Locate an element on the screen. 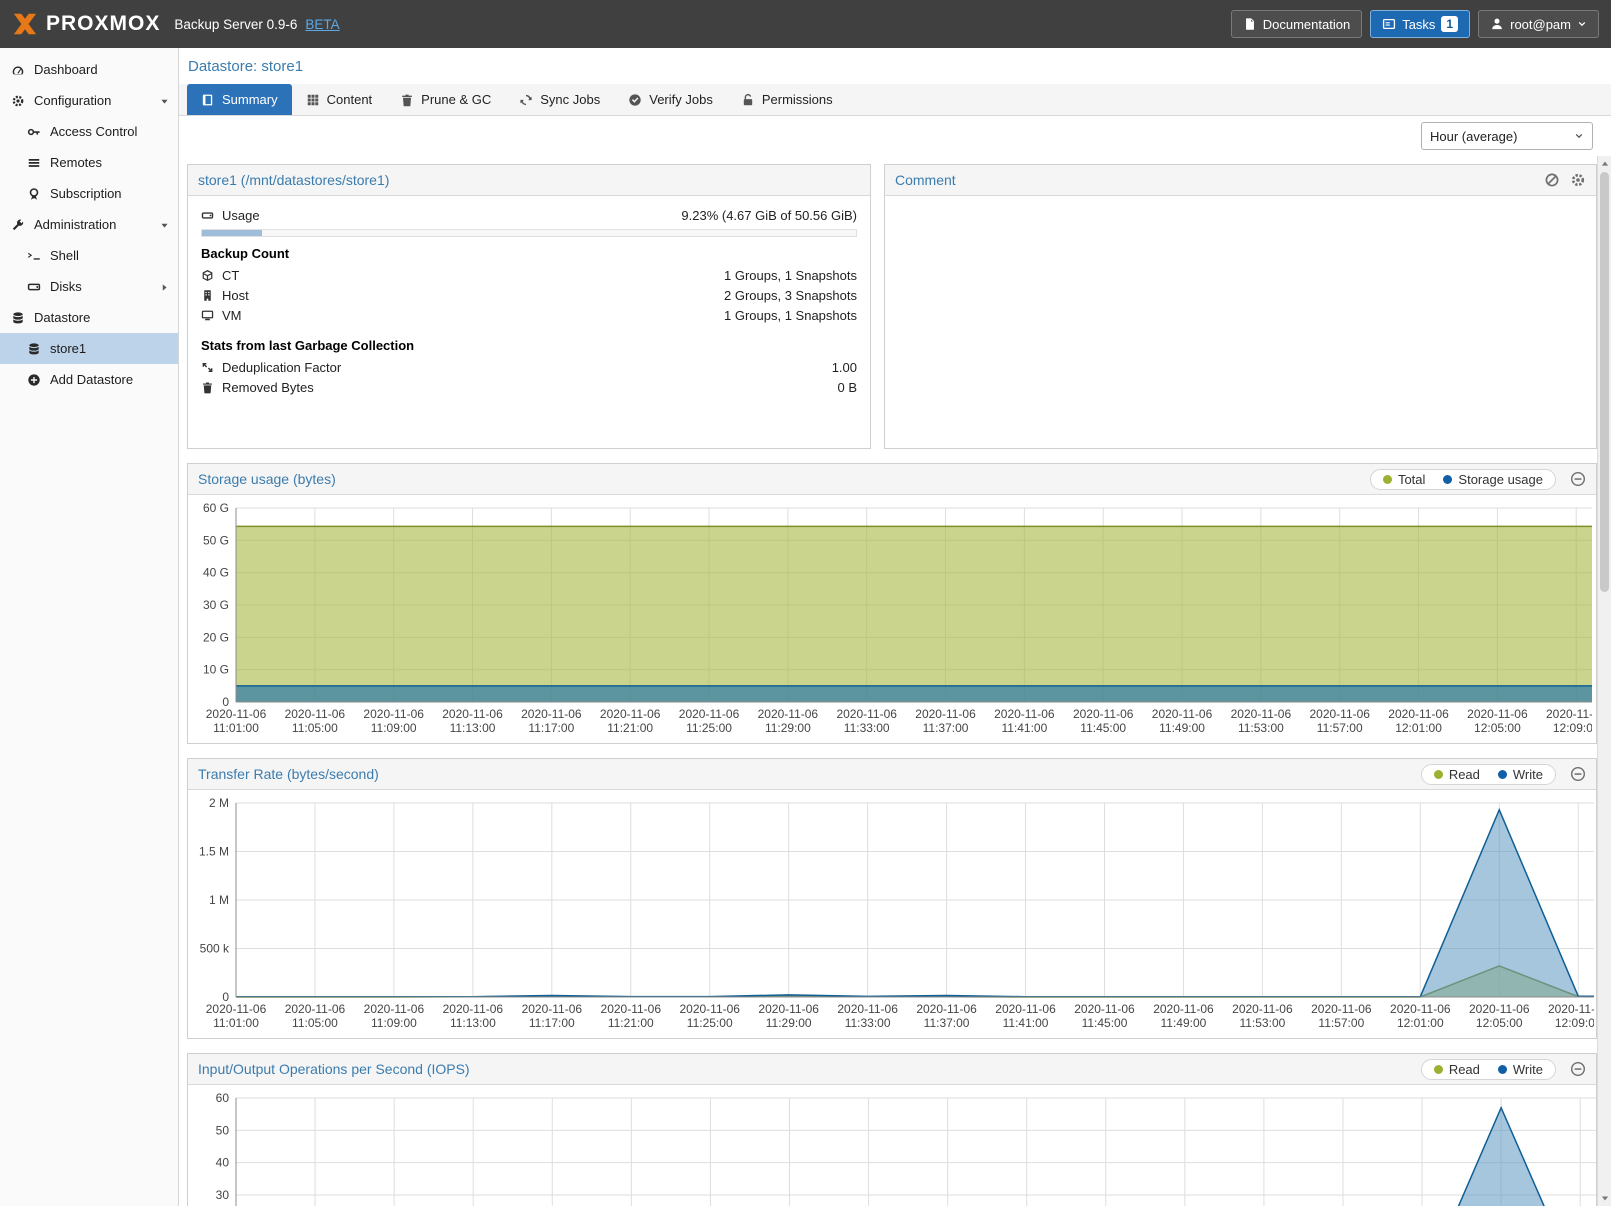 This screenshot has width=1611, height=1206. tasks-button: Tasks 1 is located at coordinates (1420, 24).